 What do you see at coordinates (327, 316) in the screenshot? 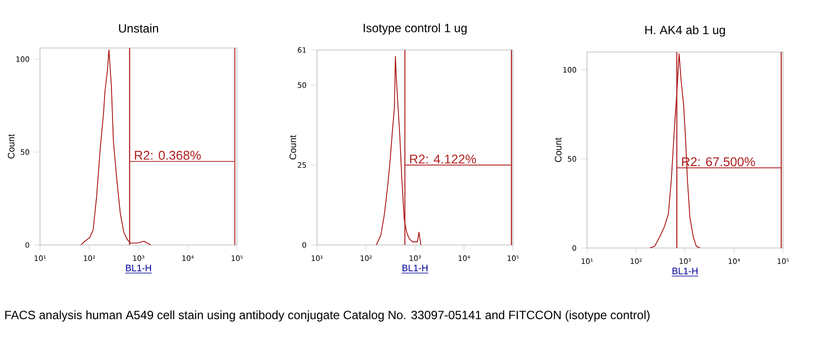
I see `text: FACS analysis human A549 cell stain using antibody conjugate Catalog No. 33097-05141 and FITCCON (isotype control)` at bounding box center [327, 316].